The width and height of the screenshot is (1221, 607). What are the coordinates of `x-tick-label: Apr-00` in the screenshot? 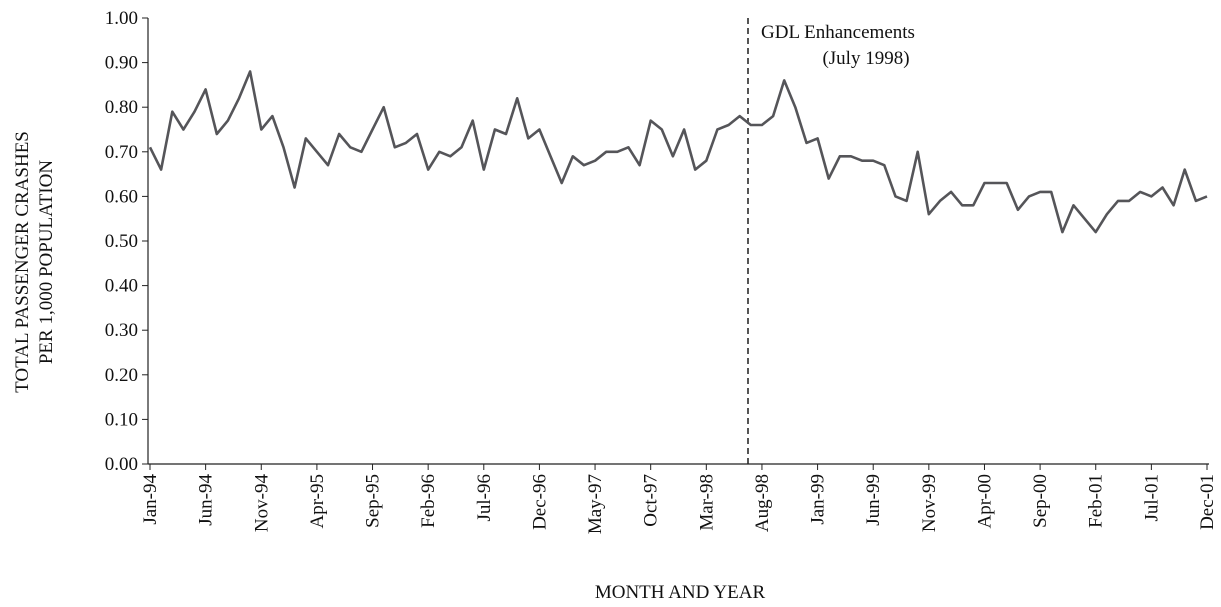 It's located at (984, 501).